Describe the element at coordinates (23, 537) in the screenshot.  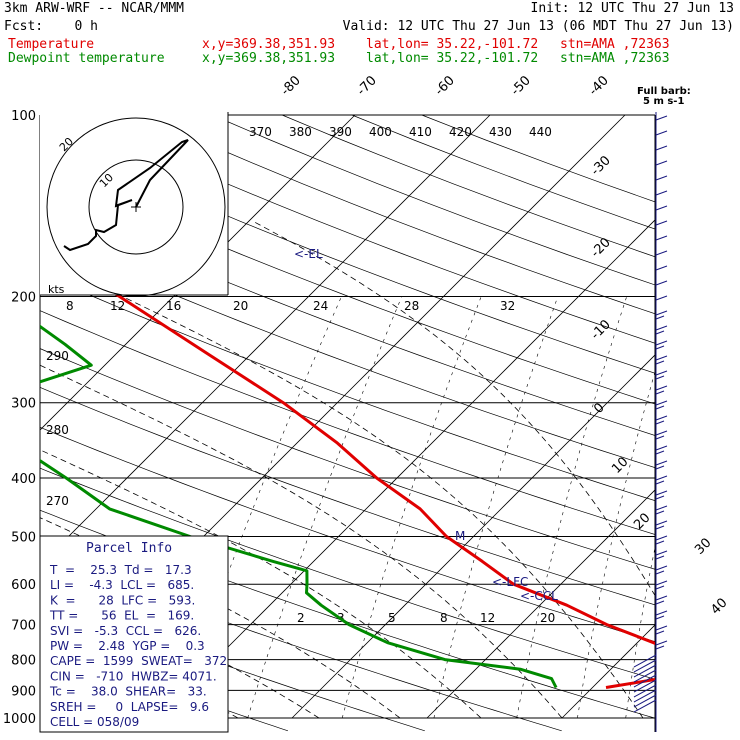
I see `pressure-tick-label: 500` at that location.